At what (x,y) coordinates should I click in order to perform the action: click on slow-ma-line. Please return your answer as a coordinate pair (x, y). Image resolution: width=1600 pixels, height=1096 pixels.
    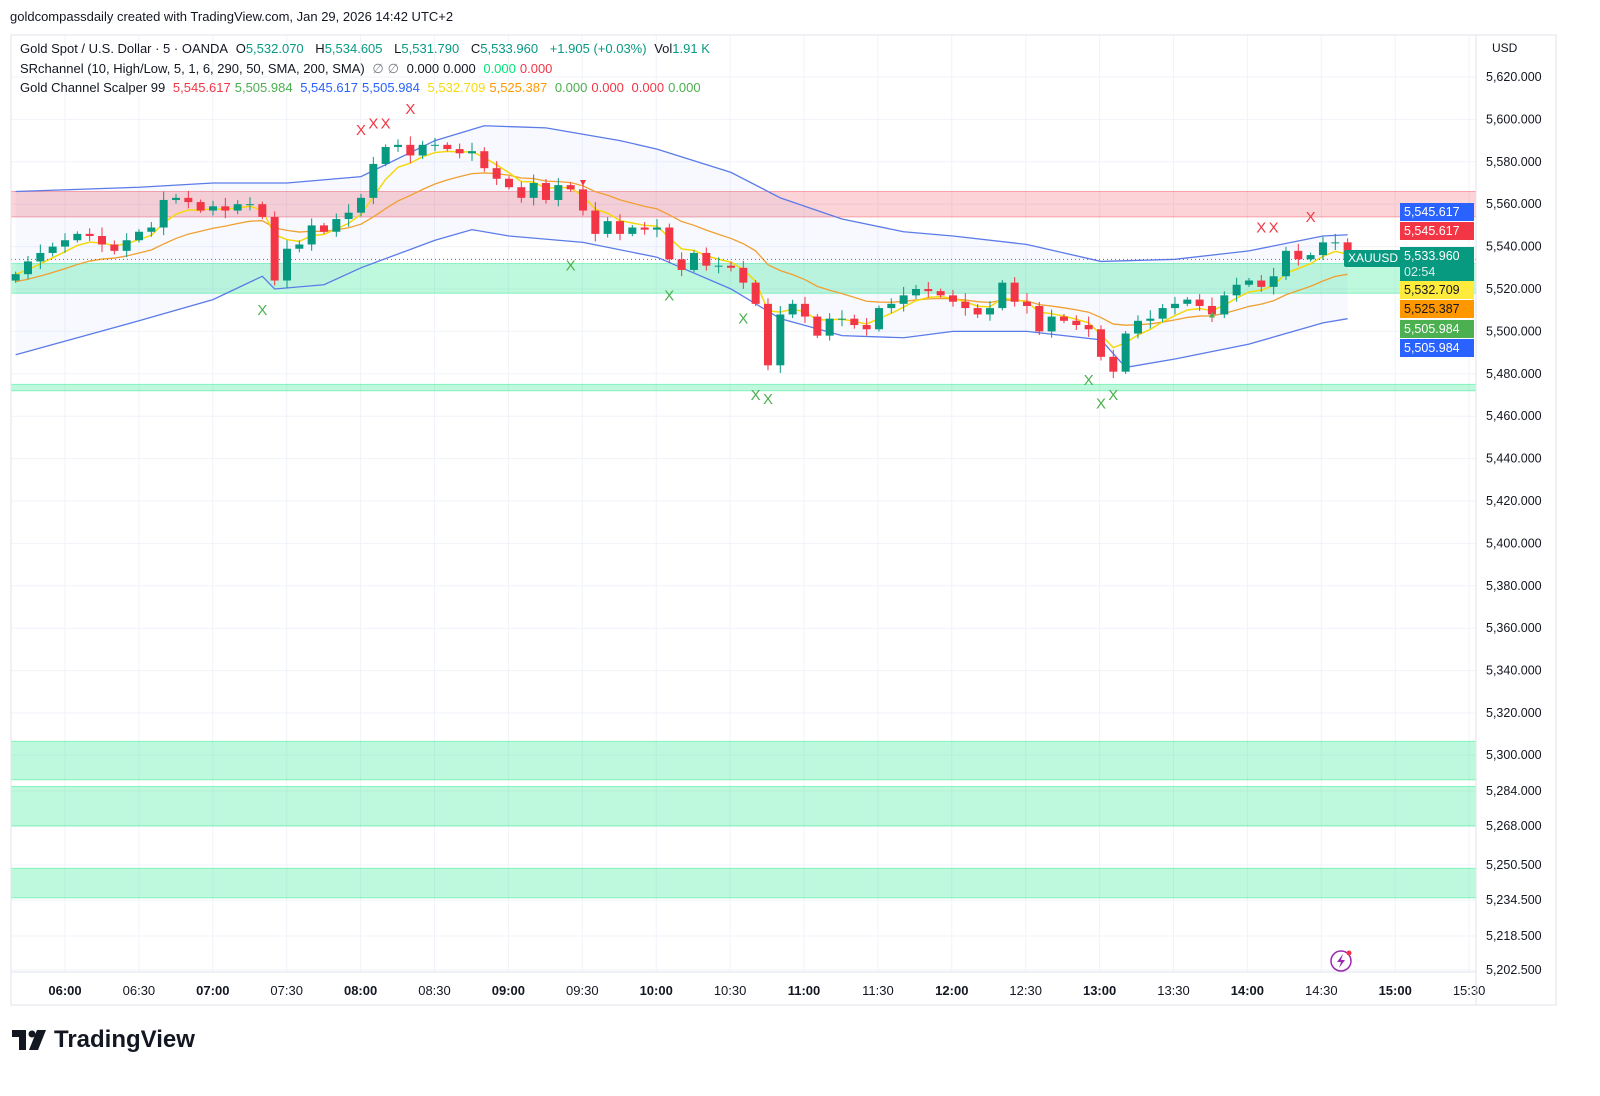
    Looking at the image, I should click on (681, 249).